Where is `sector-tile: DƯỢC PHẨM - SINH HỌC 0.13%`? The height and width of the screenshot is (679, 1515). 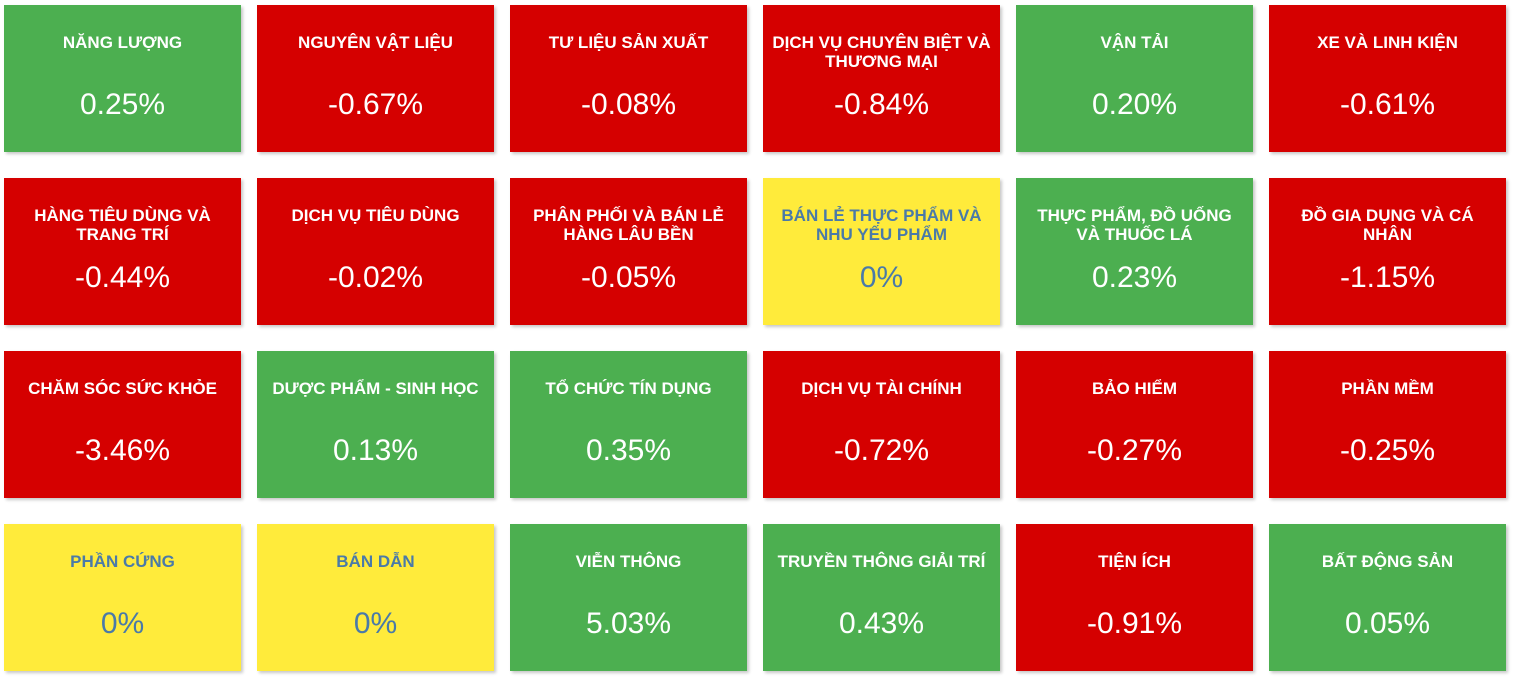
sector-tile: DƯỢC PHẨM - SINH HỌC 0.13% is located at coordinates (375, 424).